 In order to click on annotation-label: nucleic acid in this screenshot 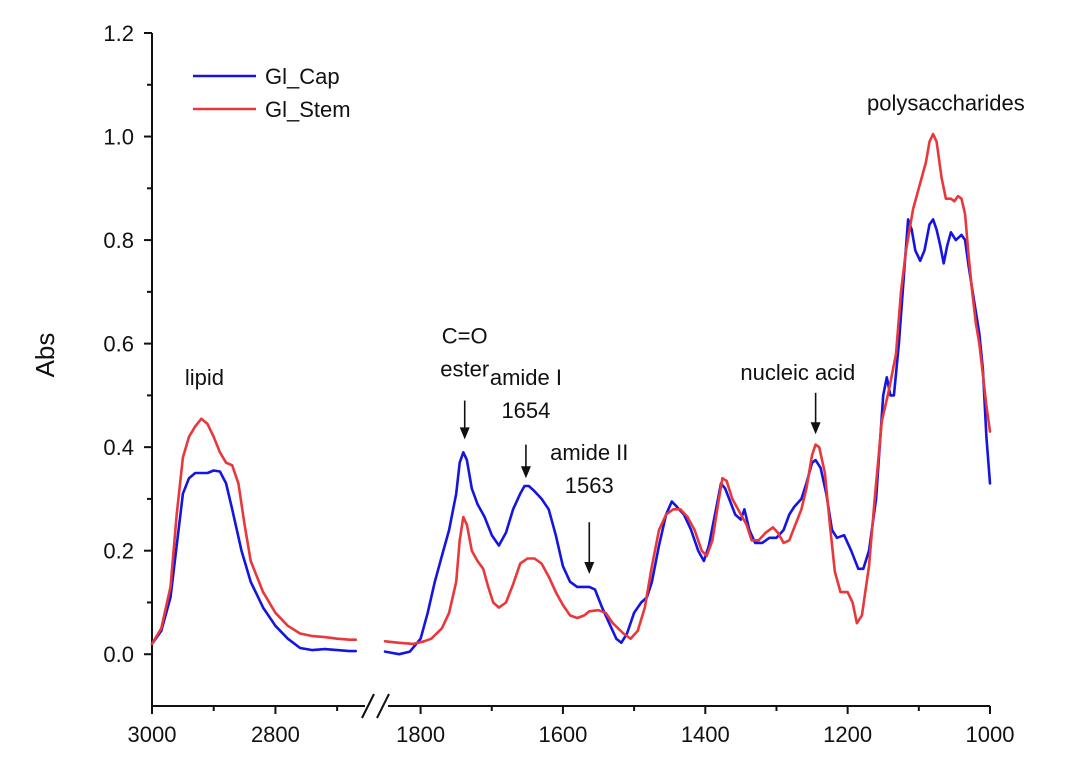, I will do `click(797, 372)`.